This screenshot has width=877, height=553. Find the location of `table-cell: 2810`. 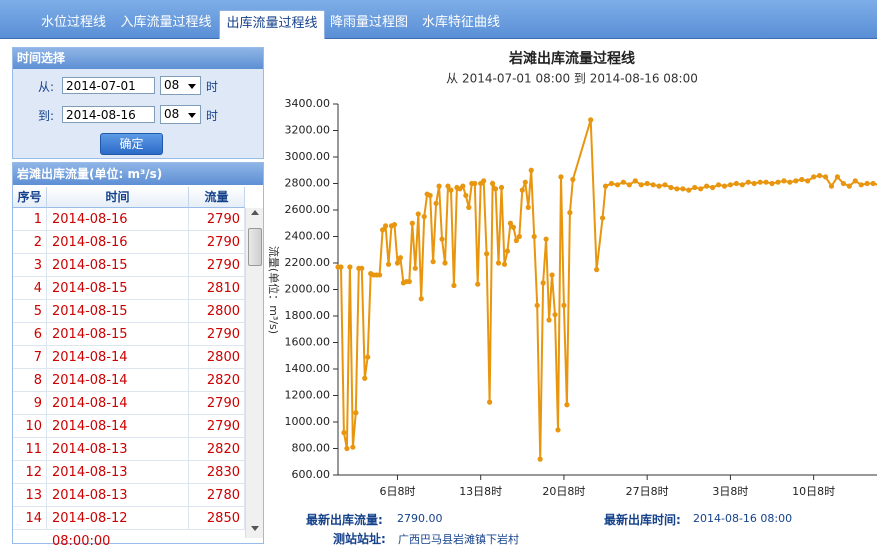

table-cell: 2810 is located at coordinates (217, 288).